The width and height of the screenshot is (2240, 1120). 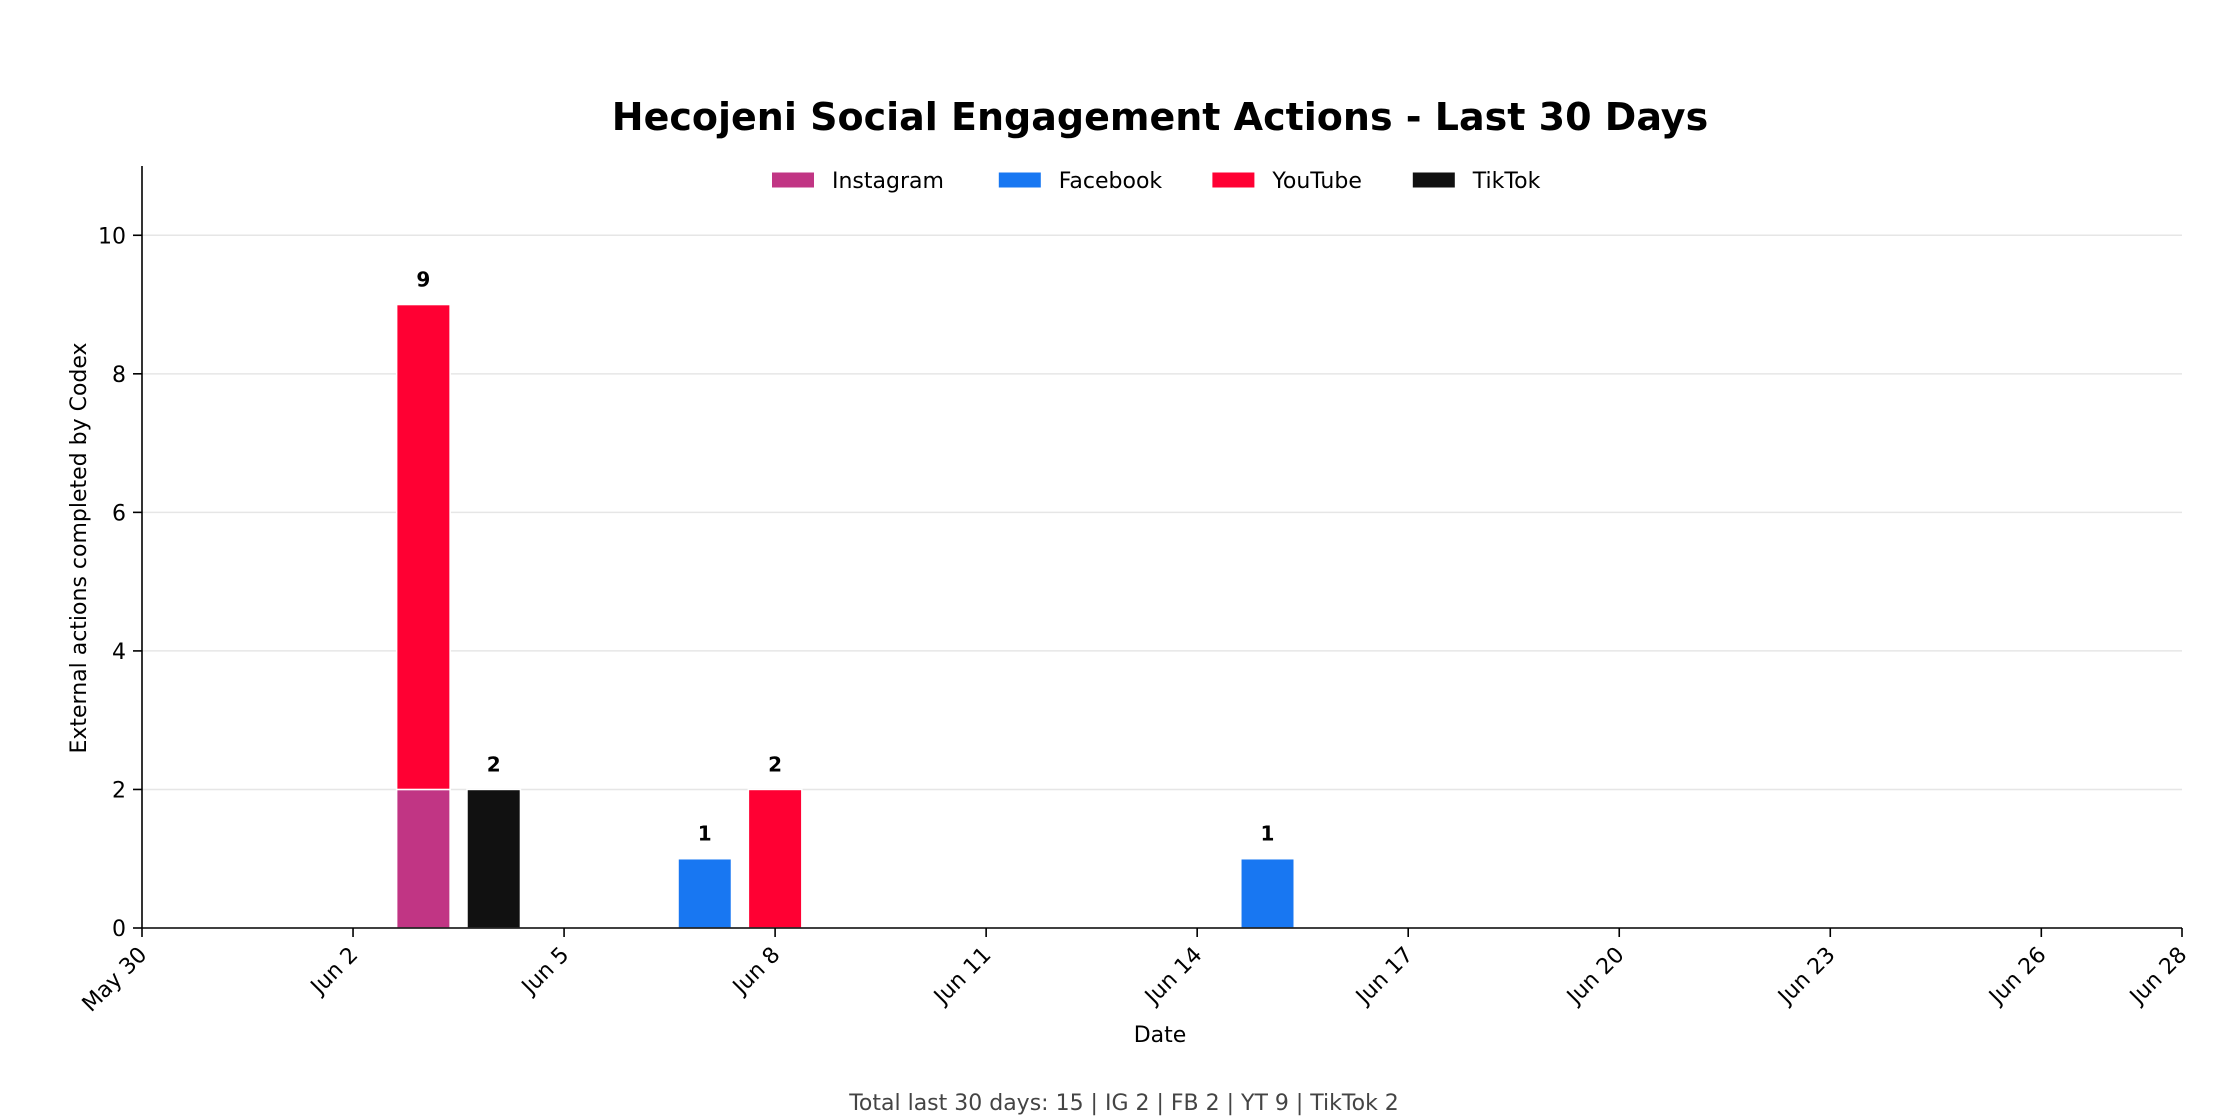 What do you see at coordinates (112, 236) in the screenshot?
I see `y-tick-label: 10` at bounding box center [112, 236].